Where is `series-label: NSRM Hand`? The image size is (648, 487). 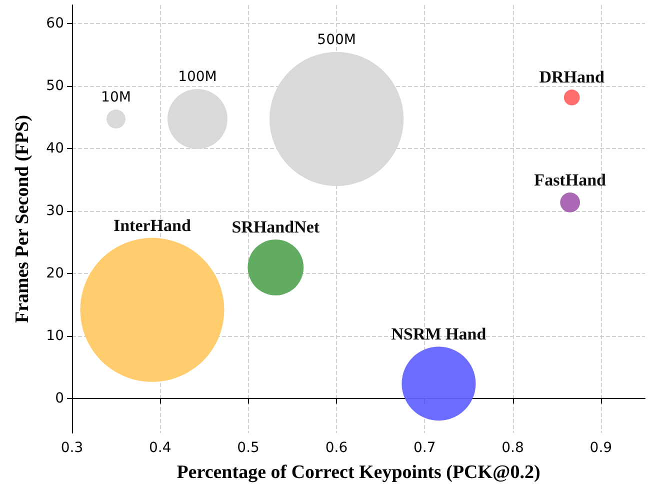 series-label: NSRM Hand is located at coordinates (439, 334).